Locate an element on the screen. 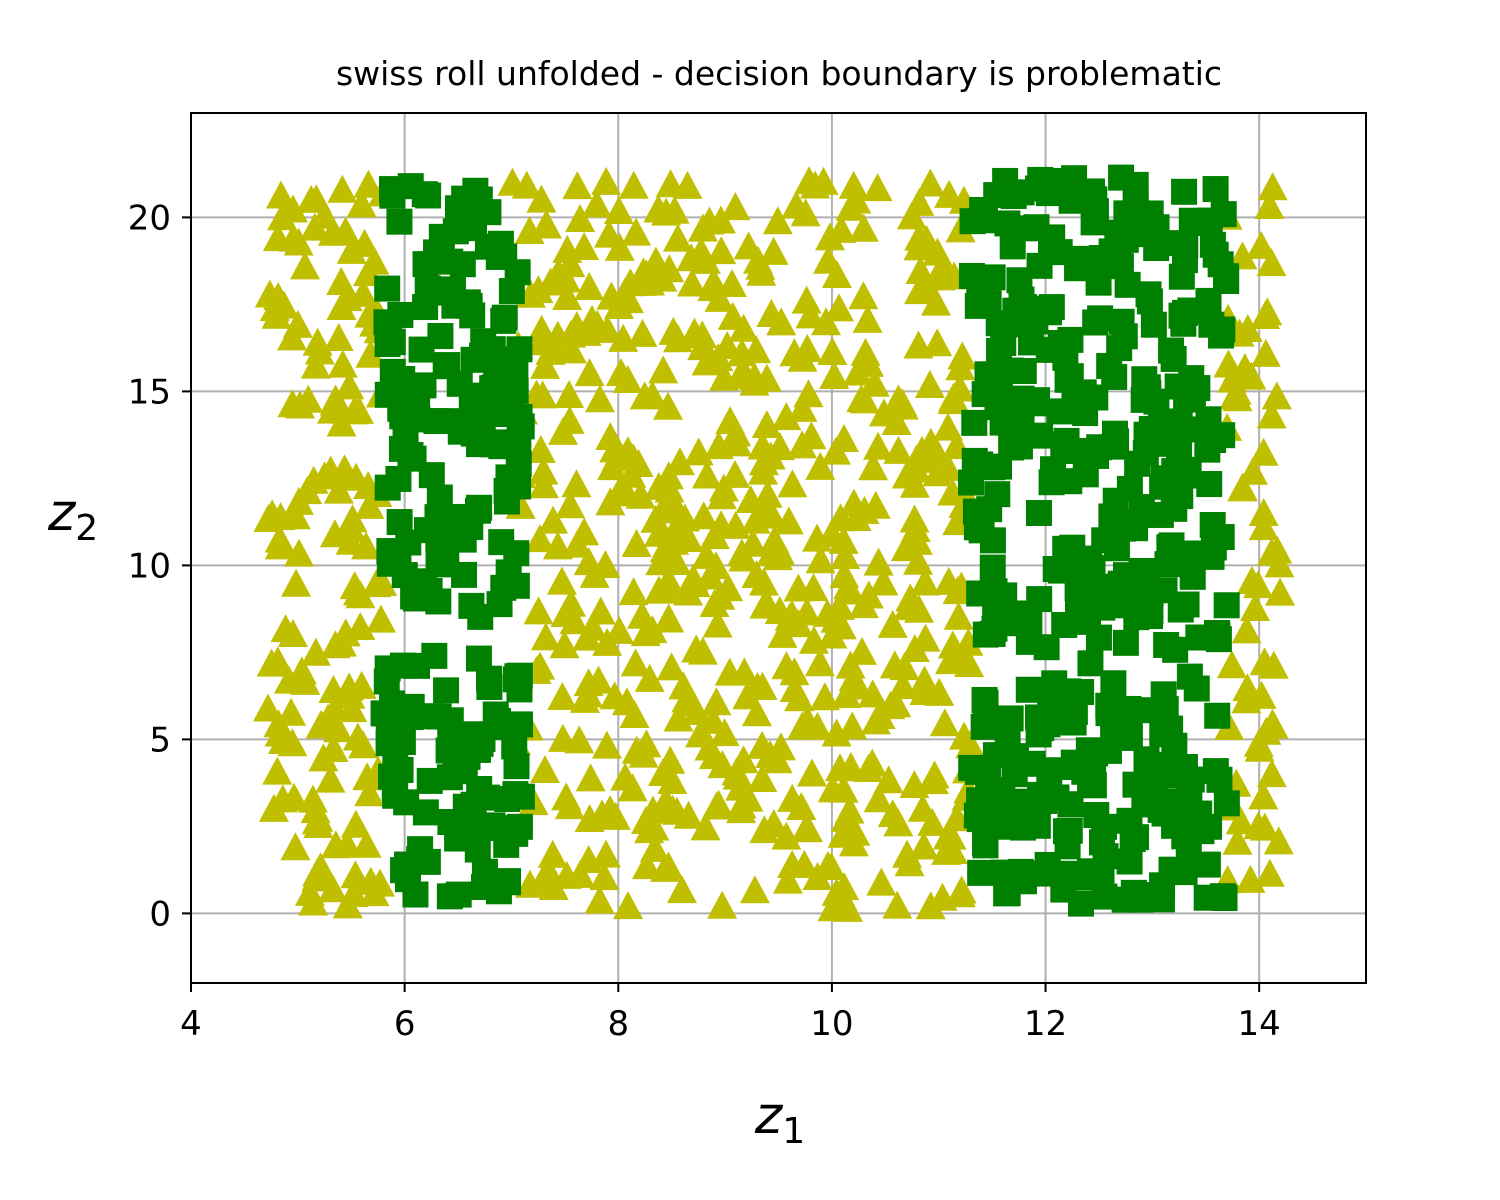 The height and width of the screenshot is (1200, 1500). y-tick-label: 10 is located at coordinates (149, 566).